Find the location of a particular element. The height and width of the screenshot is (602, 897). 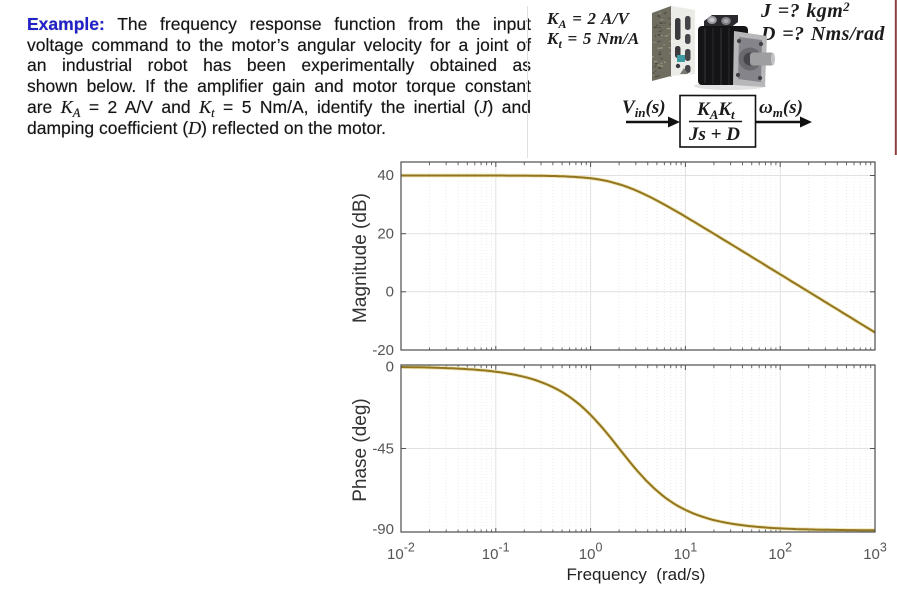

svg-text: -20 is located at coordinates (383, 350).